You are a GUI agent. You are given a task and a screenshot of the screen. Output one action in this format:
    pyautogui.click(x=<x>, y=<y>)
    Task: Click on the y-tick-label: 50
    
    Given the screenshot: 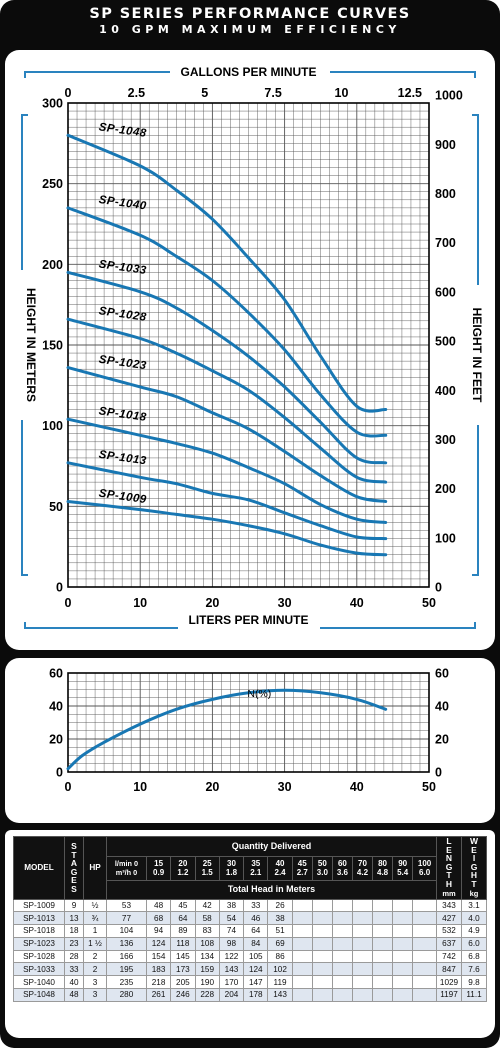 What is the action you would take?
    pyautogui.click(x=56, y=507)
    